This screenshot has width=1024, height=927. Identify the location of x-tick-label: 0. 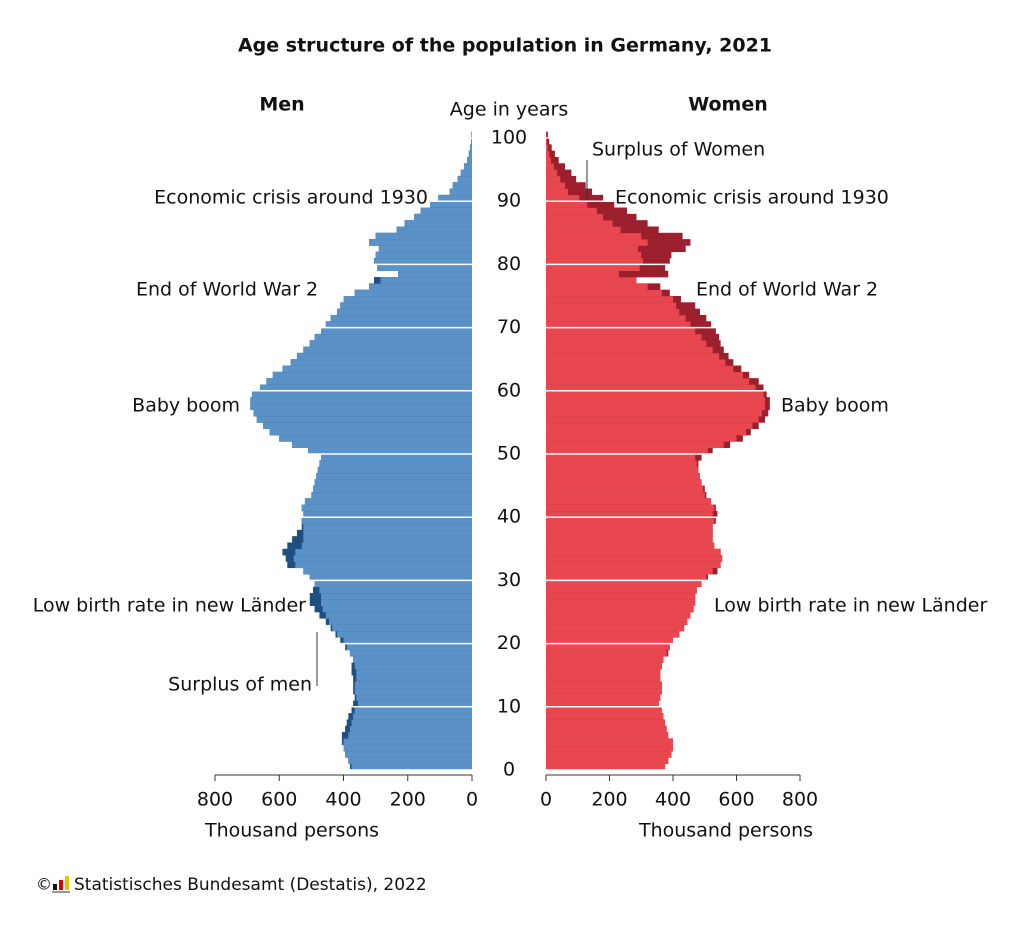
(546, 800).